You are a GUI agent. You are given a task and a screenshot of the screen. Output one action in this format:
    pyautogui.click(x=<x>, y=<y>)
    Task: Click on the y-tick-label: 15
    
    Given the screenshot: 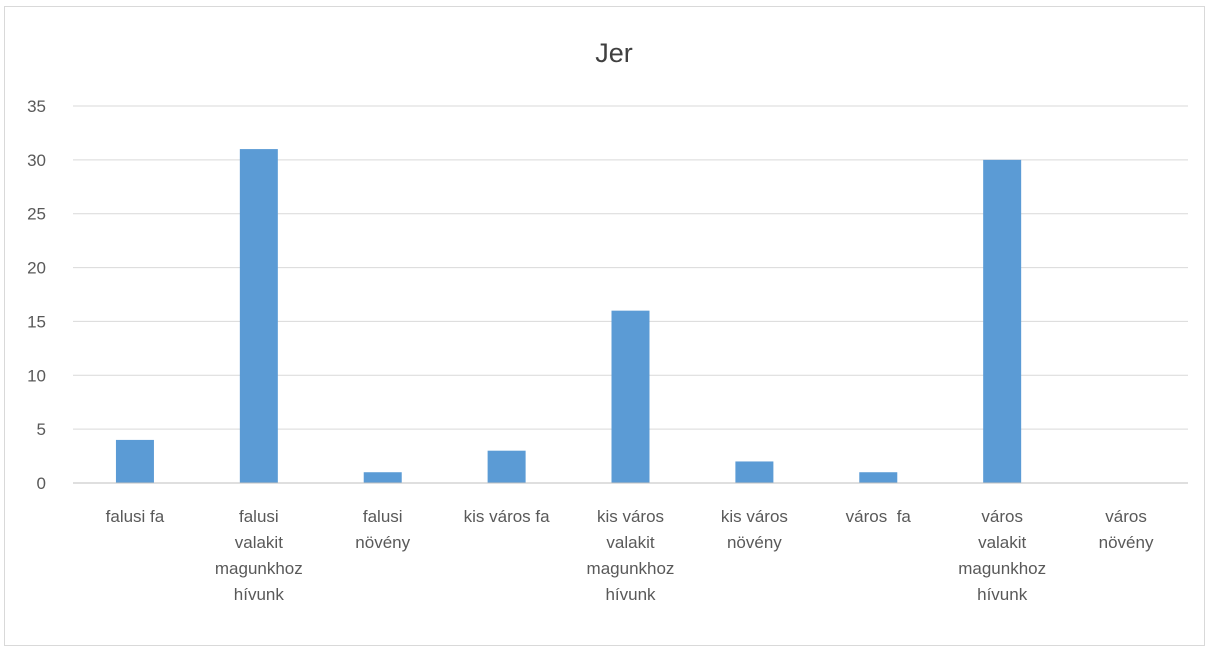 What is the action you would take?
    pyautogui.click(x=36, y=321)
    